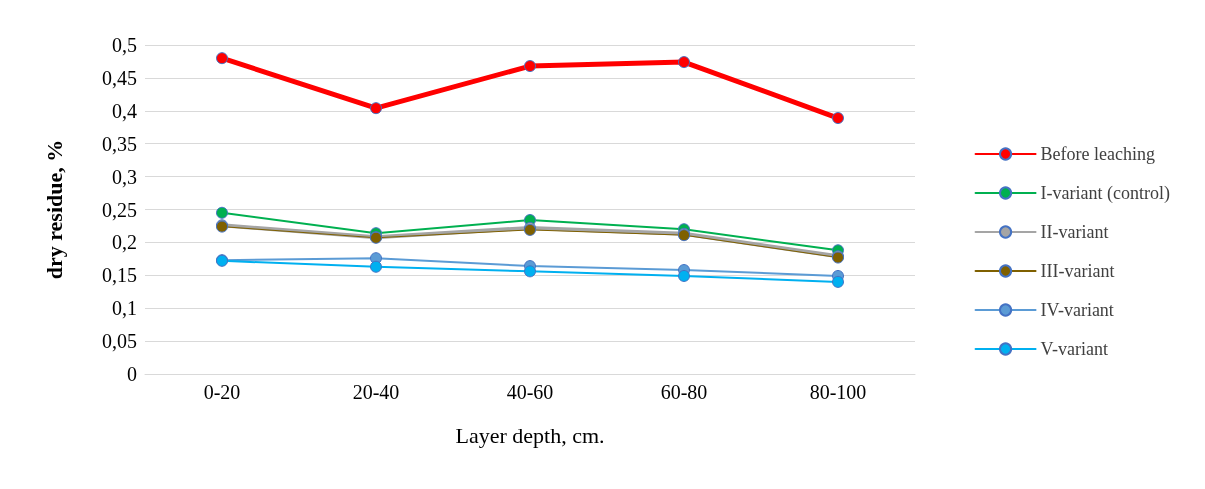 This screenshot has height=489, width=1205. I want to click on x-tick-label: 20-40, so click(376, 392).